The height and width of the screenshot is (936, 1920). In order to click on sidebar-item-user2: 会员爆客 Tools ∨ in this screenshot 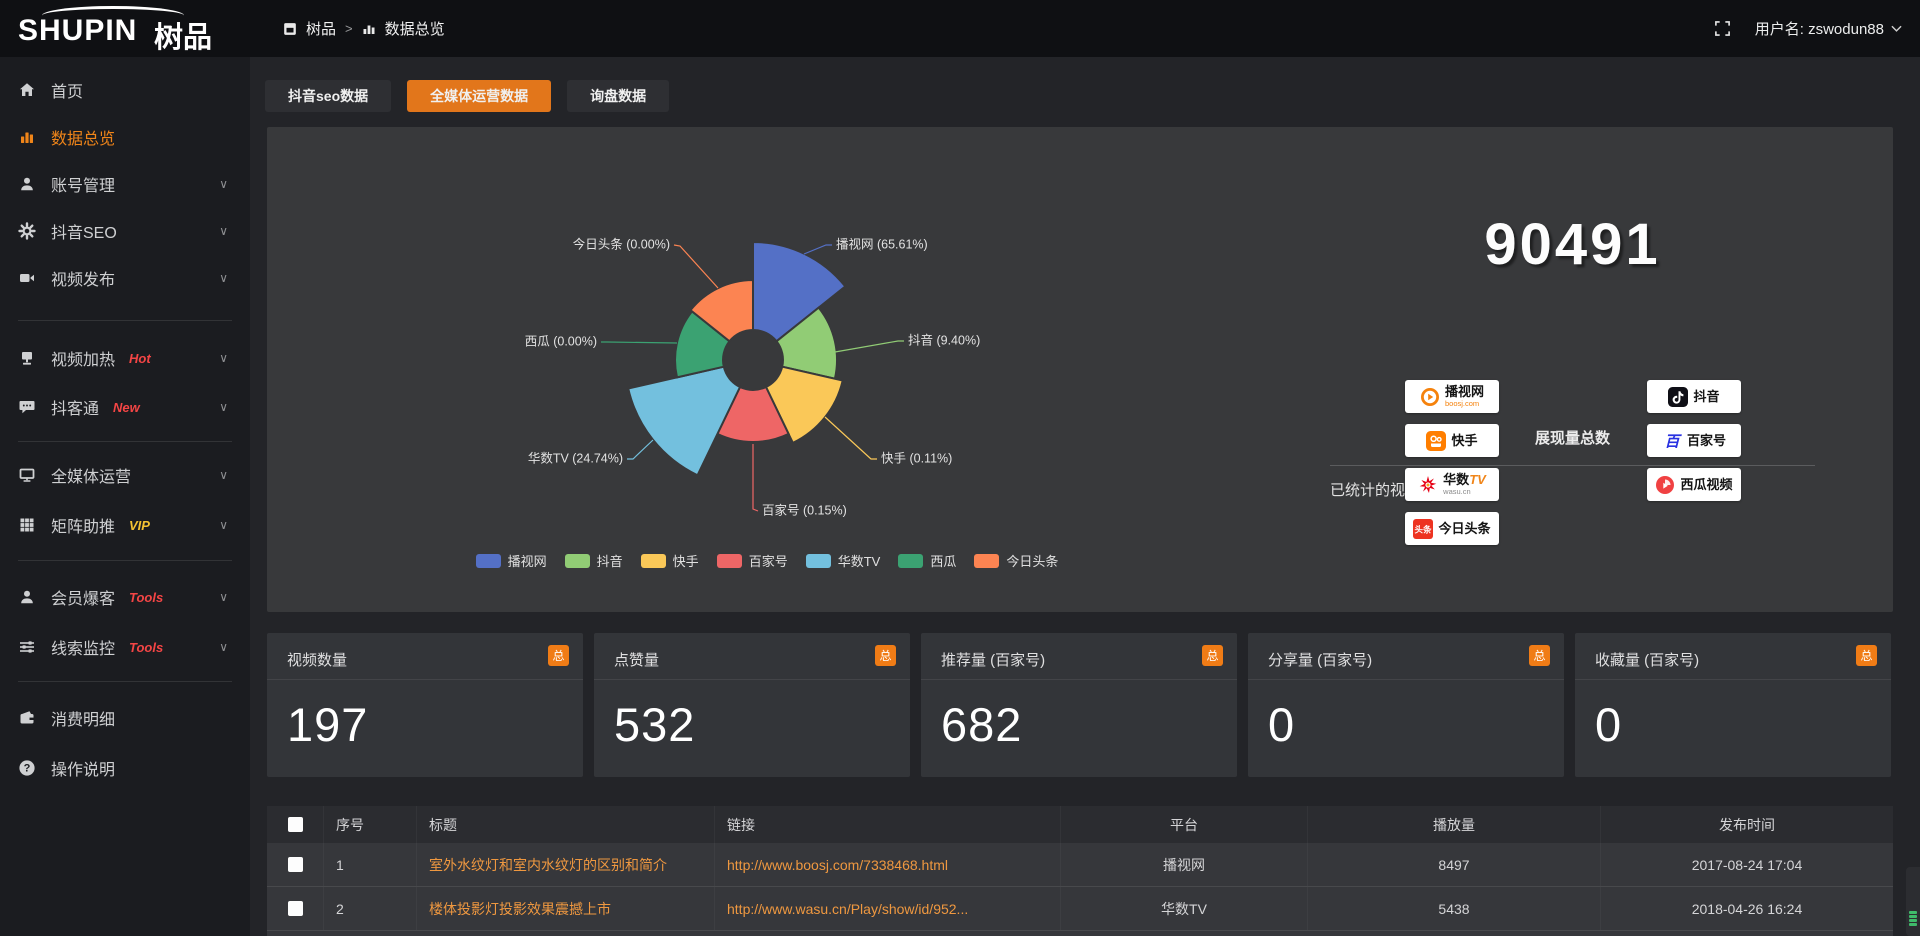, I will do `click(125, 597)`.